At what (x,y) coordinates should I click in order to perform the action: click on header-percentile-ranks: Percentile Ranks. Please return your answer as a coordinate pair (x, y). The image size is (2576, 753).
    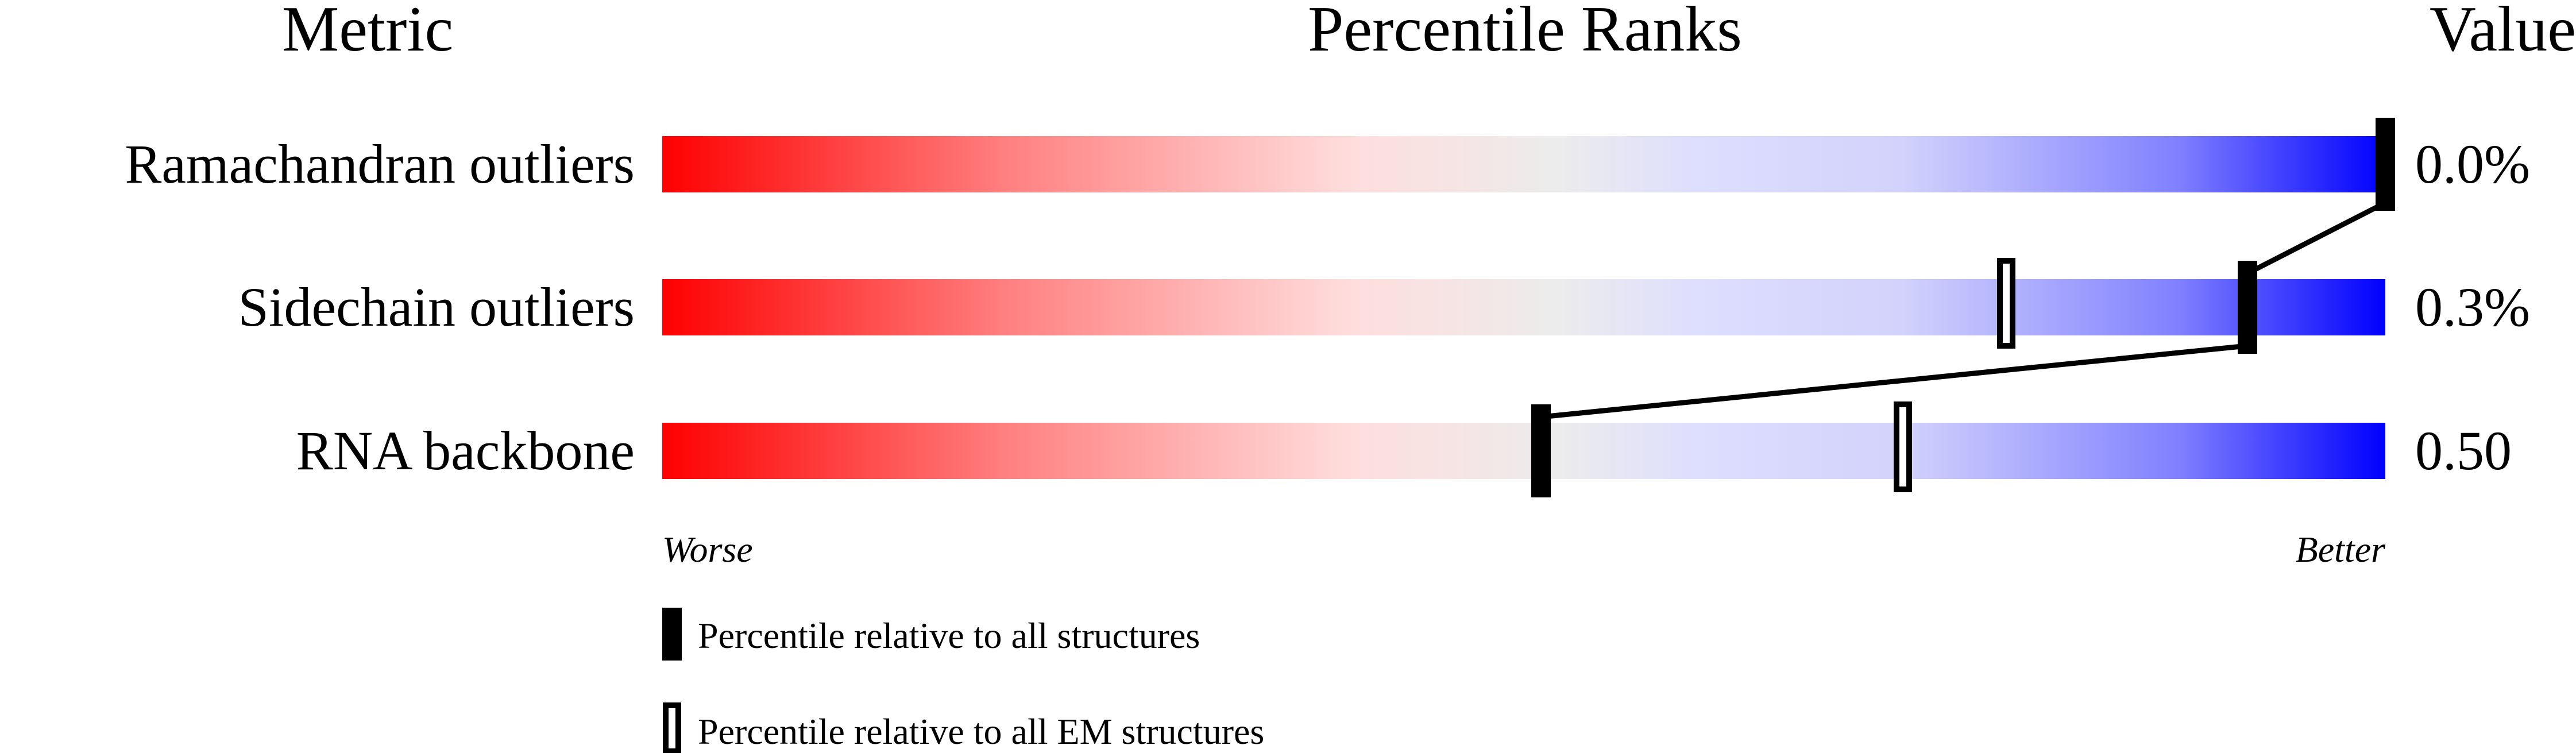
    Looking at the image, I should click on (1525, 32).